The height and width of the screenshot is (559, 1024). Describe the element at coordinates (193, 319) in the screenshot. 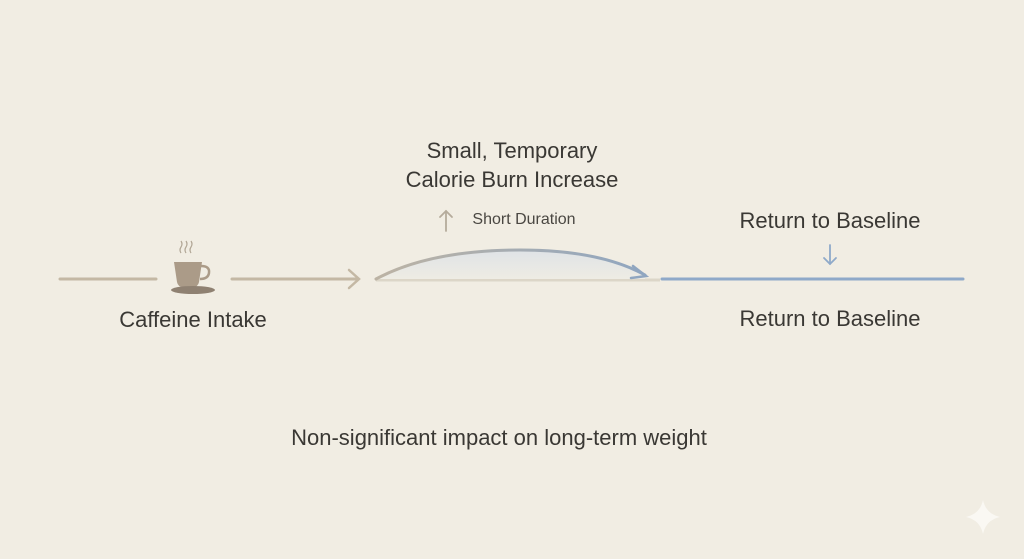

I see `cause-label: Caffeine Intake` at that location.